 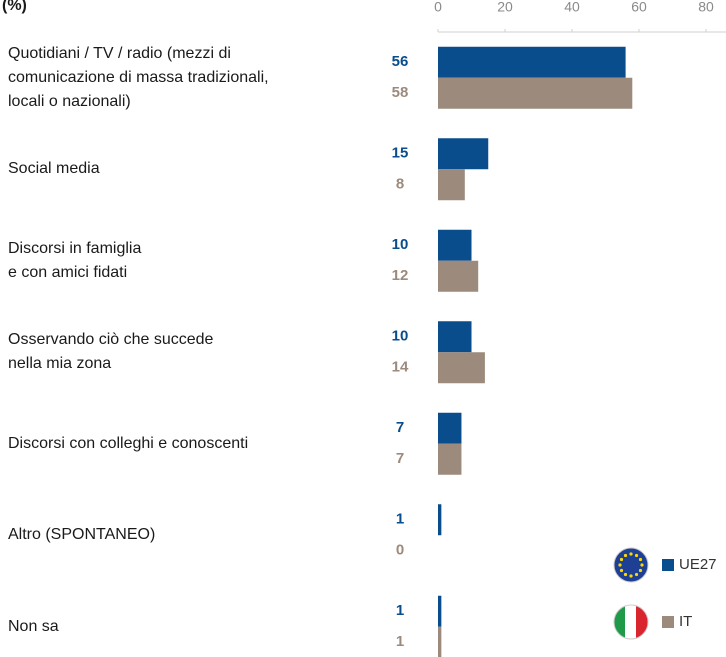 What do you see at coordinates (400, 153) in the screenshot?
I see `value-label: 15` at bounding box center [400, 153].